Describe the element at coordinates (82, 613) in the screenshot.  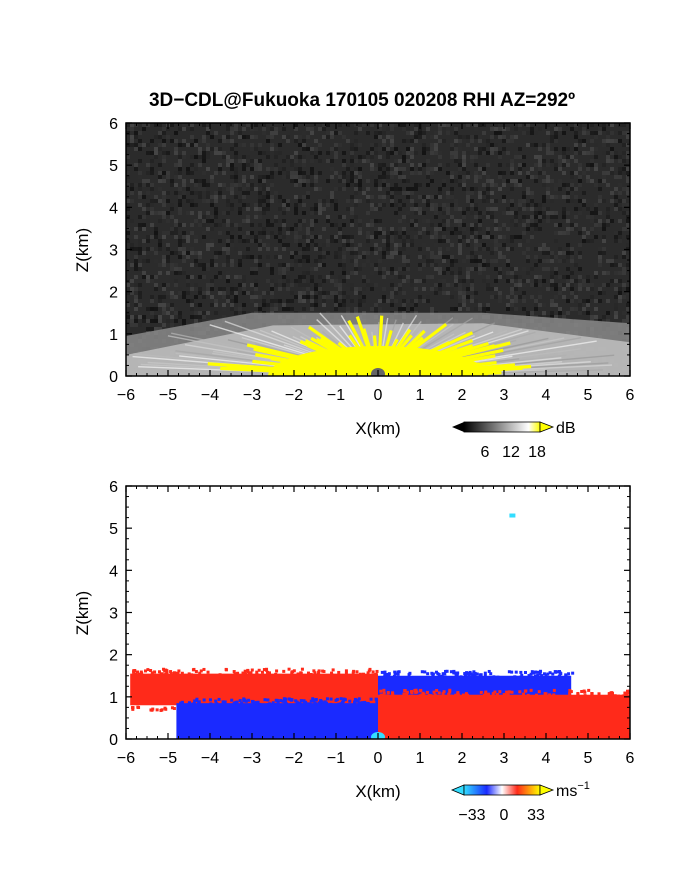
I see `velocity-ylabel: Z(km)` at that location.